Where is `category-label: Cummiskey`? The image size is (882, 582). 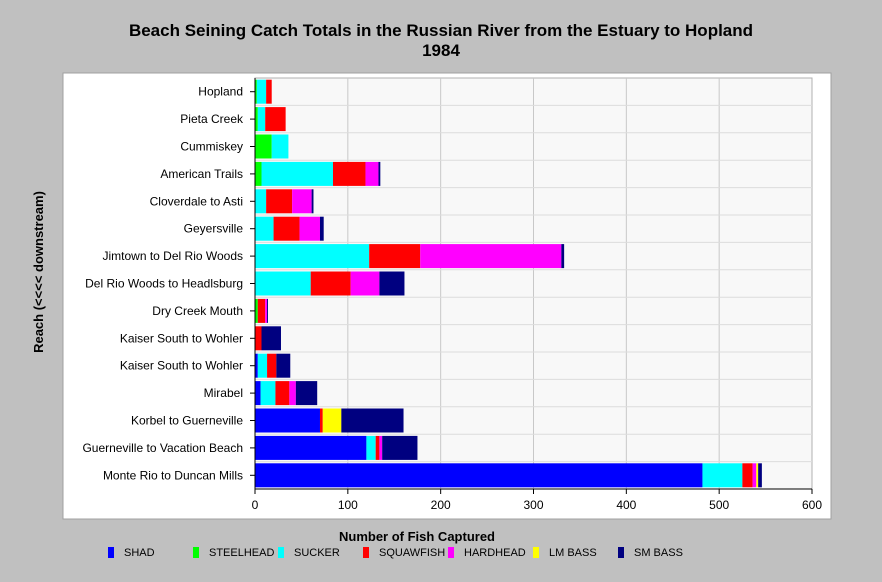
category-label: Cummiskey is located at coordinates (211, 147).